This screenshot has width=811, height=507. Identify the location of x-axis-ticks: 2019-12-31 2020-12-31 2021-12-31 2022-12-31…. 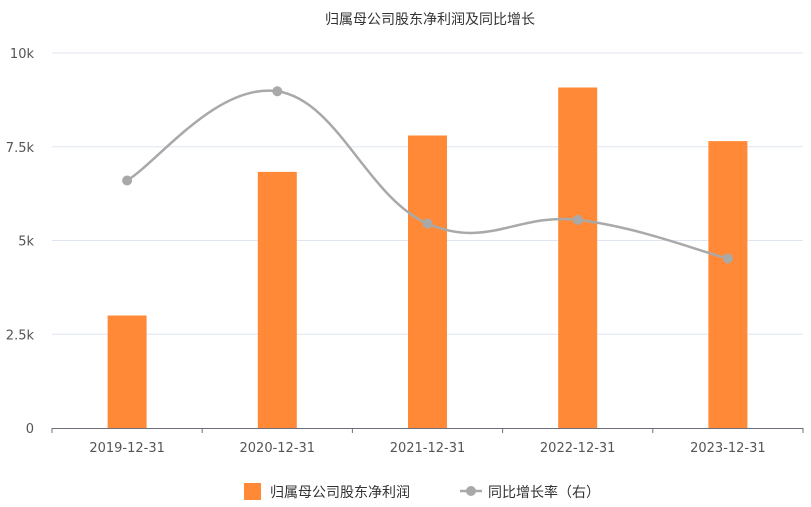
(427, 448).